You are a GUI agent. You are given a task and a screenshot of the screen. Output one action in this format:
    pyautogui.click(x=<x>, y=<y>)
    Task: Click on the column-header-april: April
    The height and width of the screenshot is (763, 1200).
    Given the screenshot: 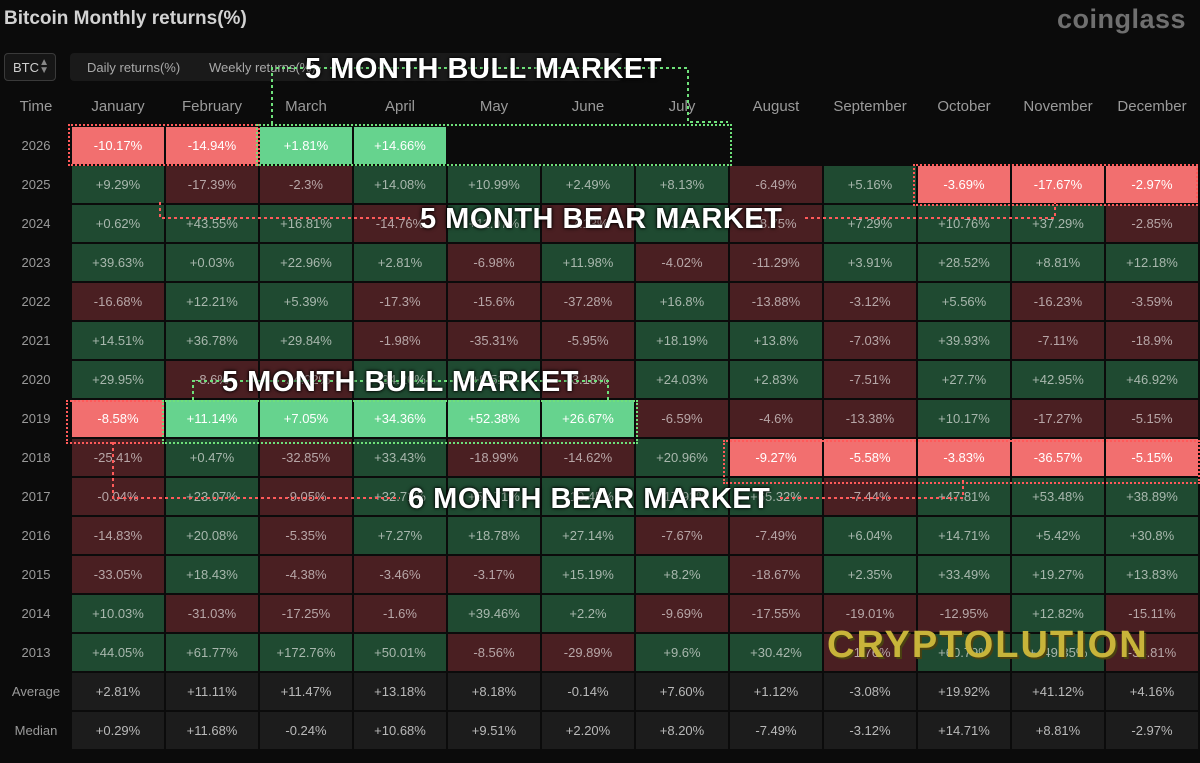 What is the action you would take?
    pyautogui.click(x=399, y=106)
    